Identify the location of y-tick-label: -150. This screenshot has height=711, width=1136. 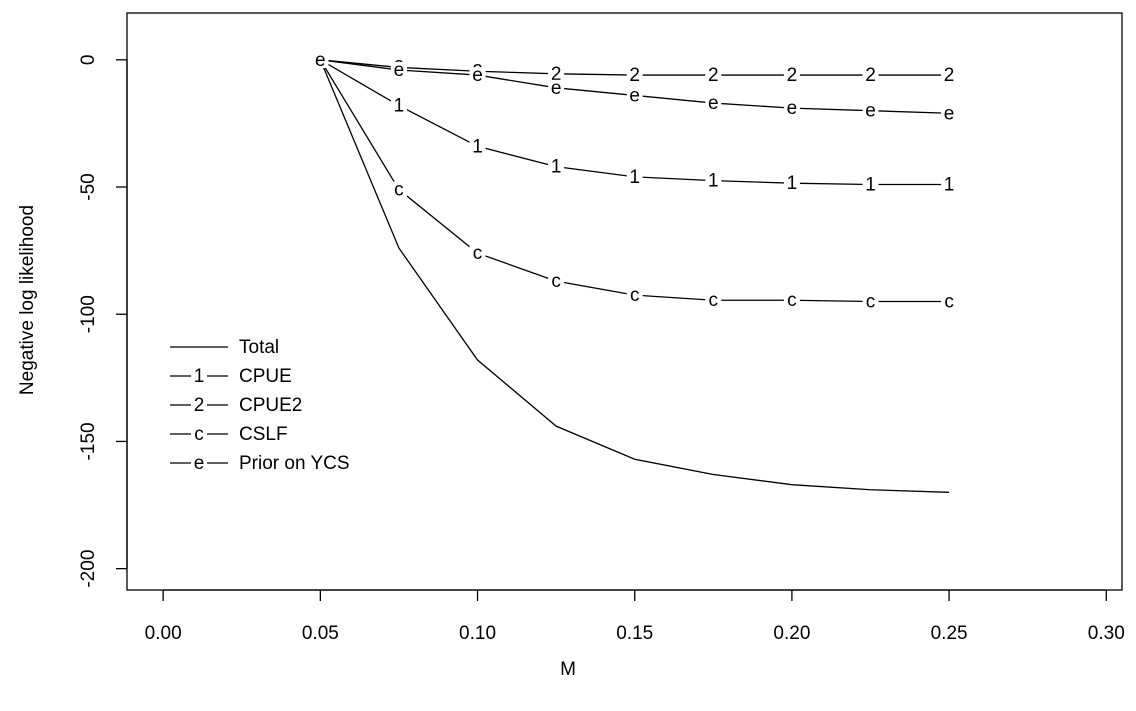
(88, 441).